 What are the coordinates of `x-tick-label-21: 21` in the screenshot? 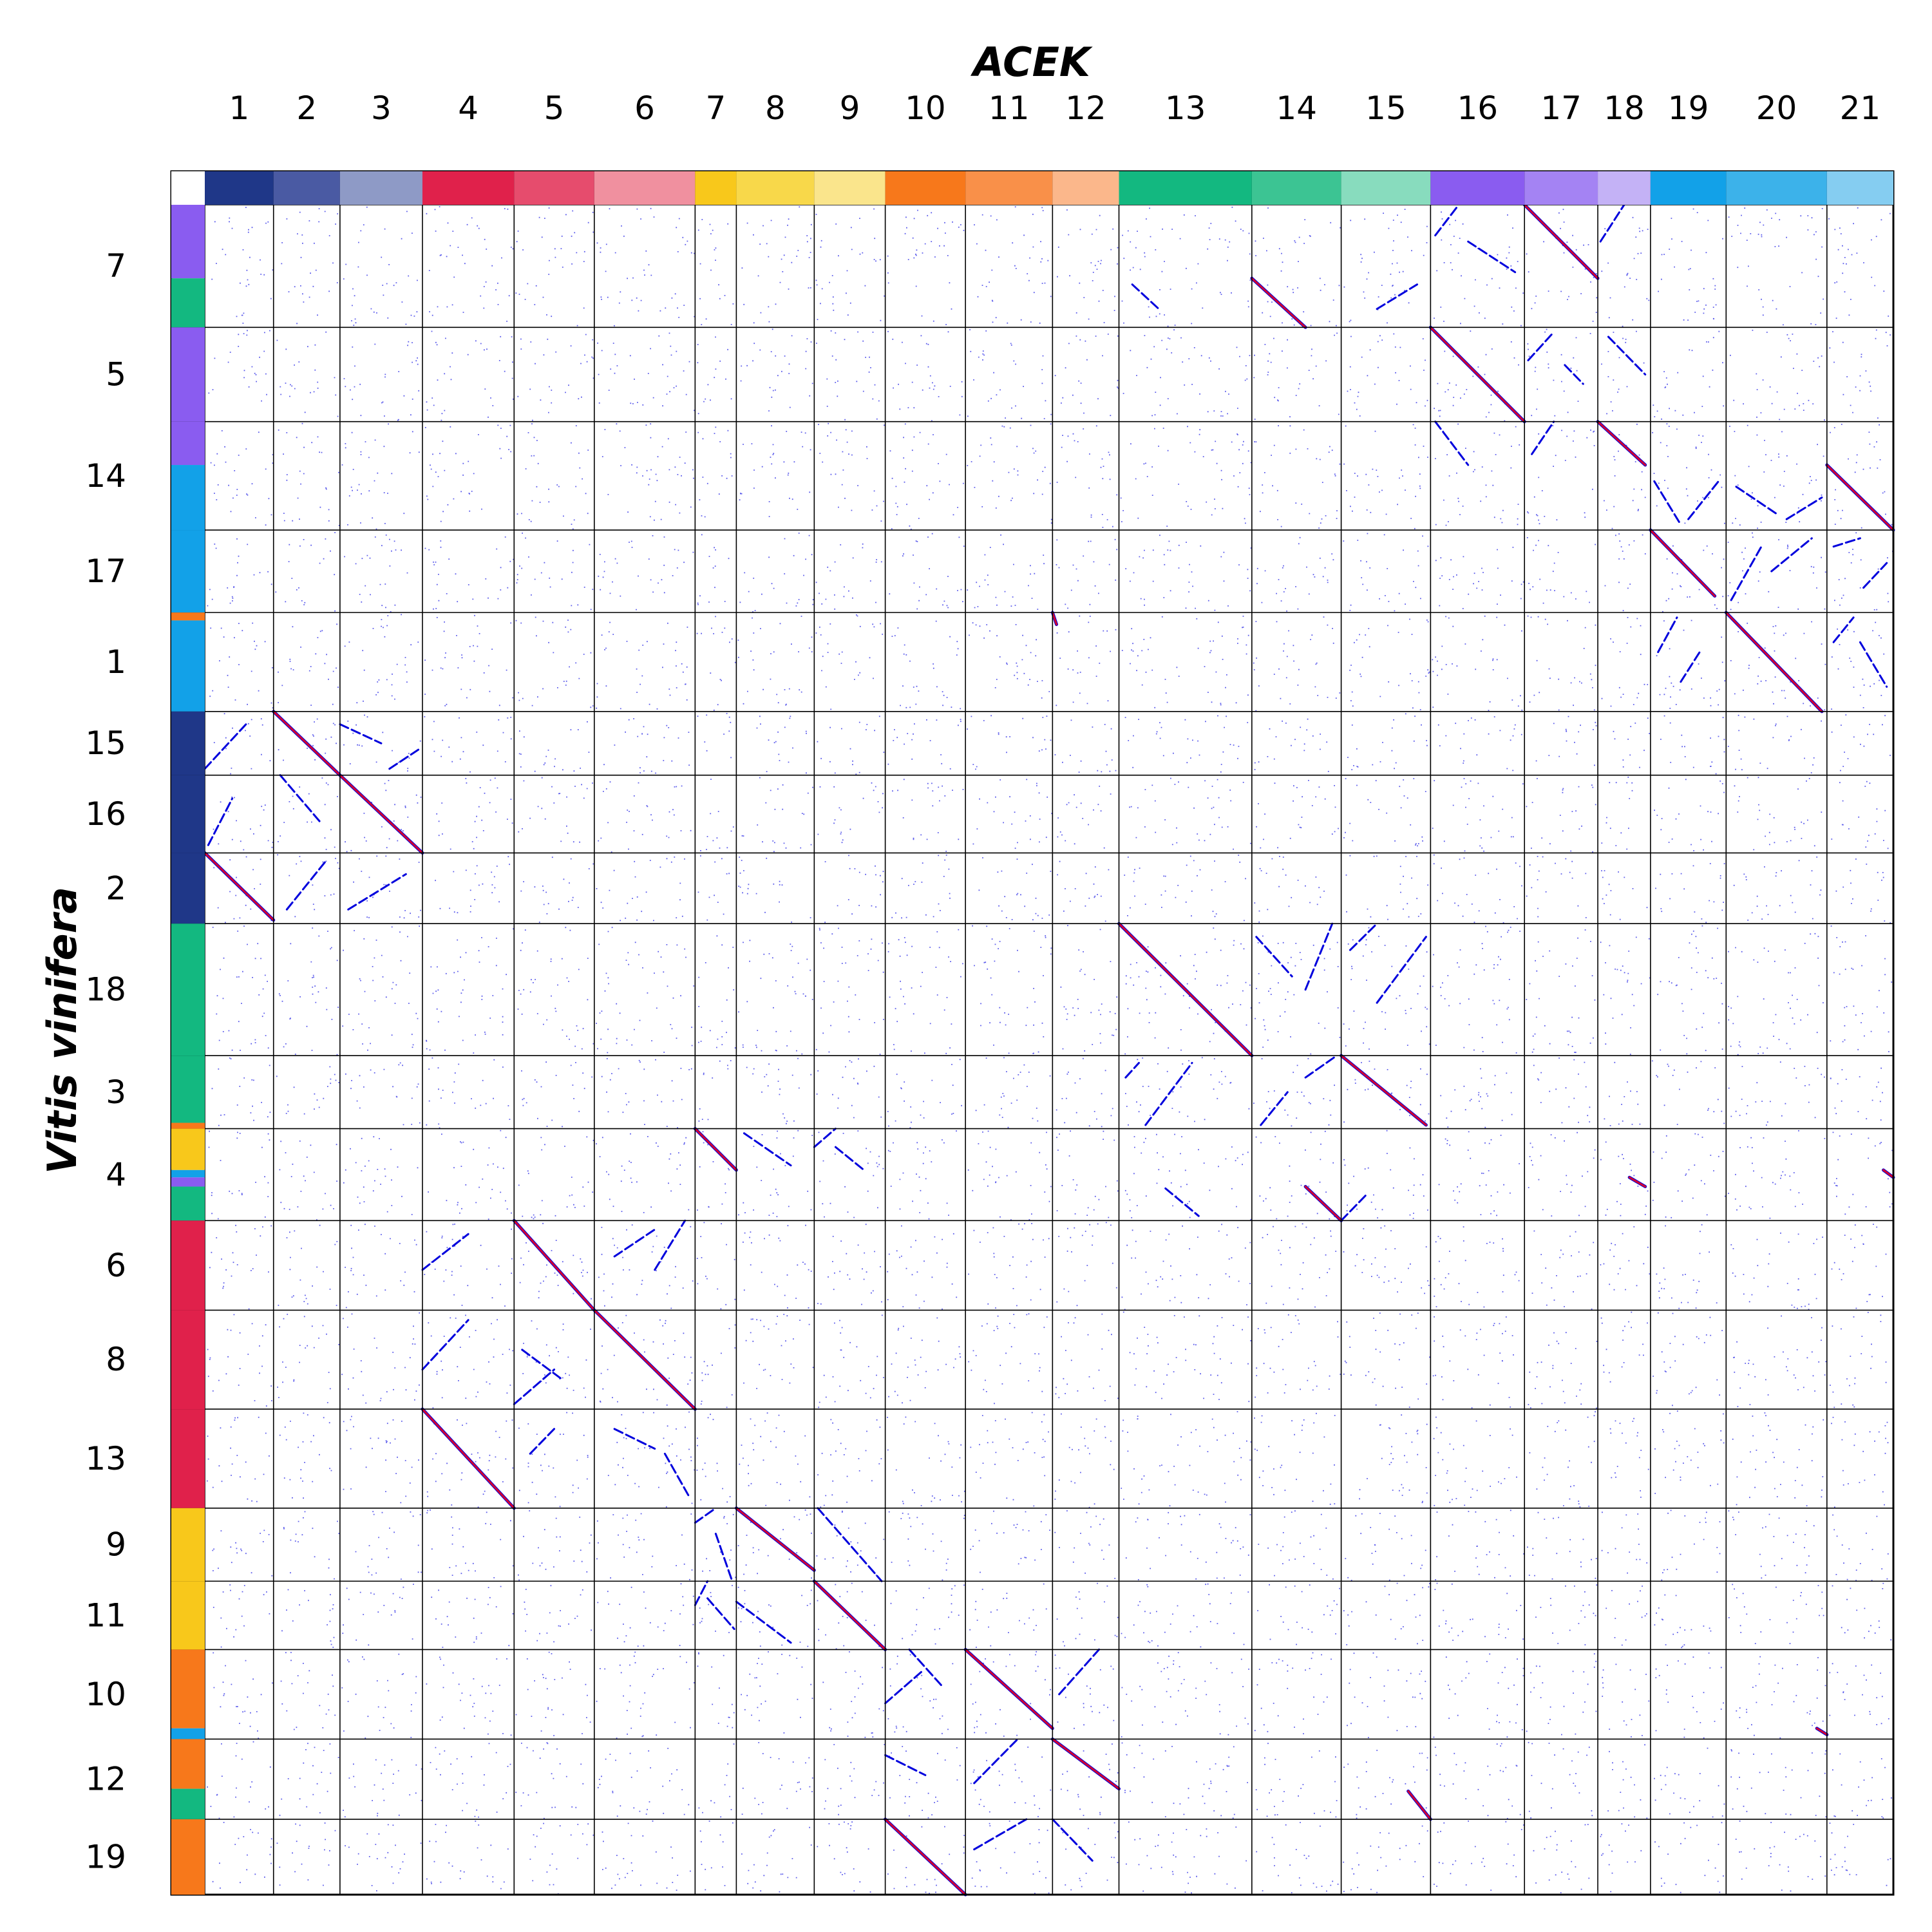 It's located at (1861, 108).